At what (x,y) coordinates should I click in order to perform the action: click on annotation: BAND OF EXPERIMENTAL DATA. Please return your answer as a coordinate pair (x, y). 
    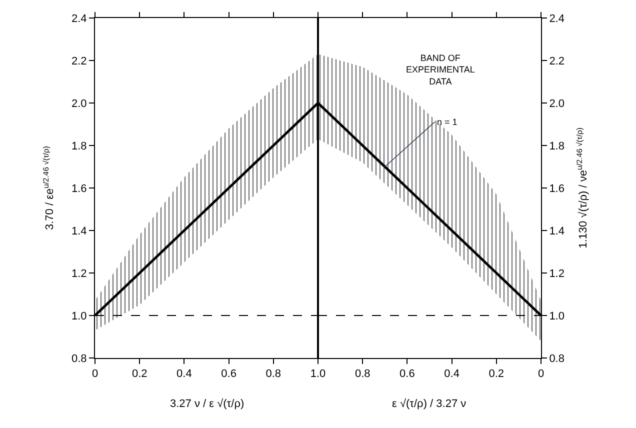
    Looking at the image, I should click on (440, 69).